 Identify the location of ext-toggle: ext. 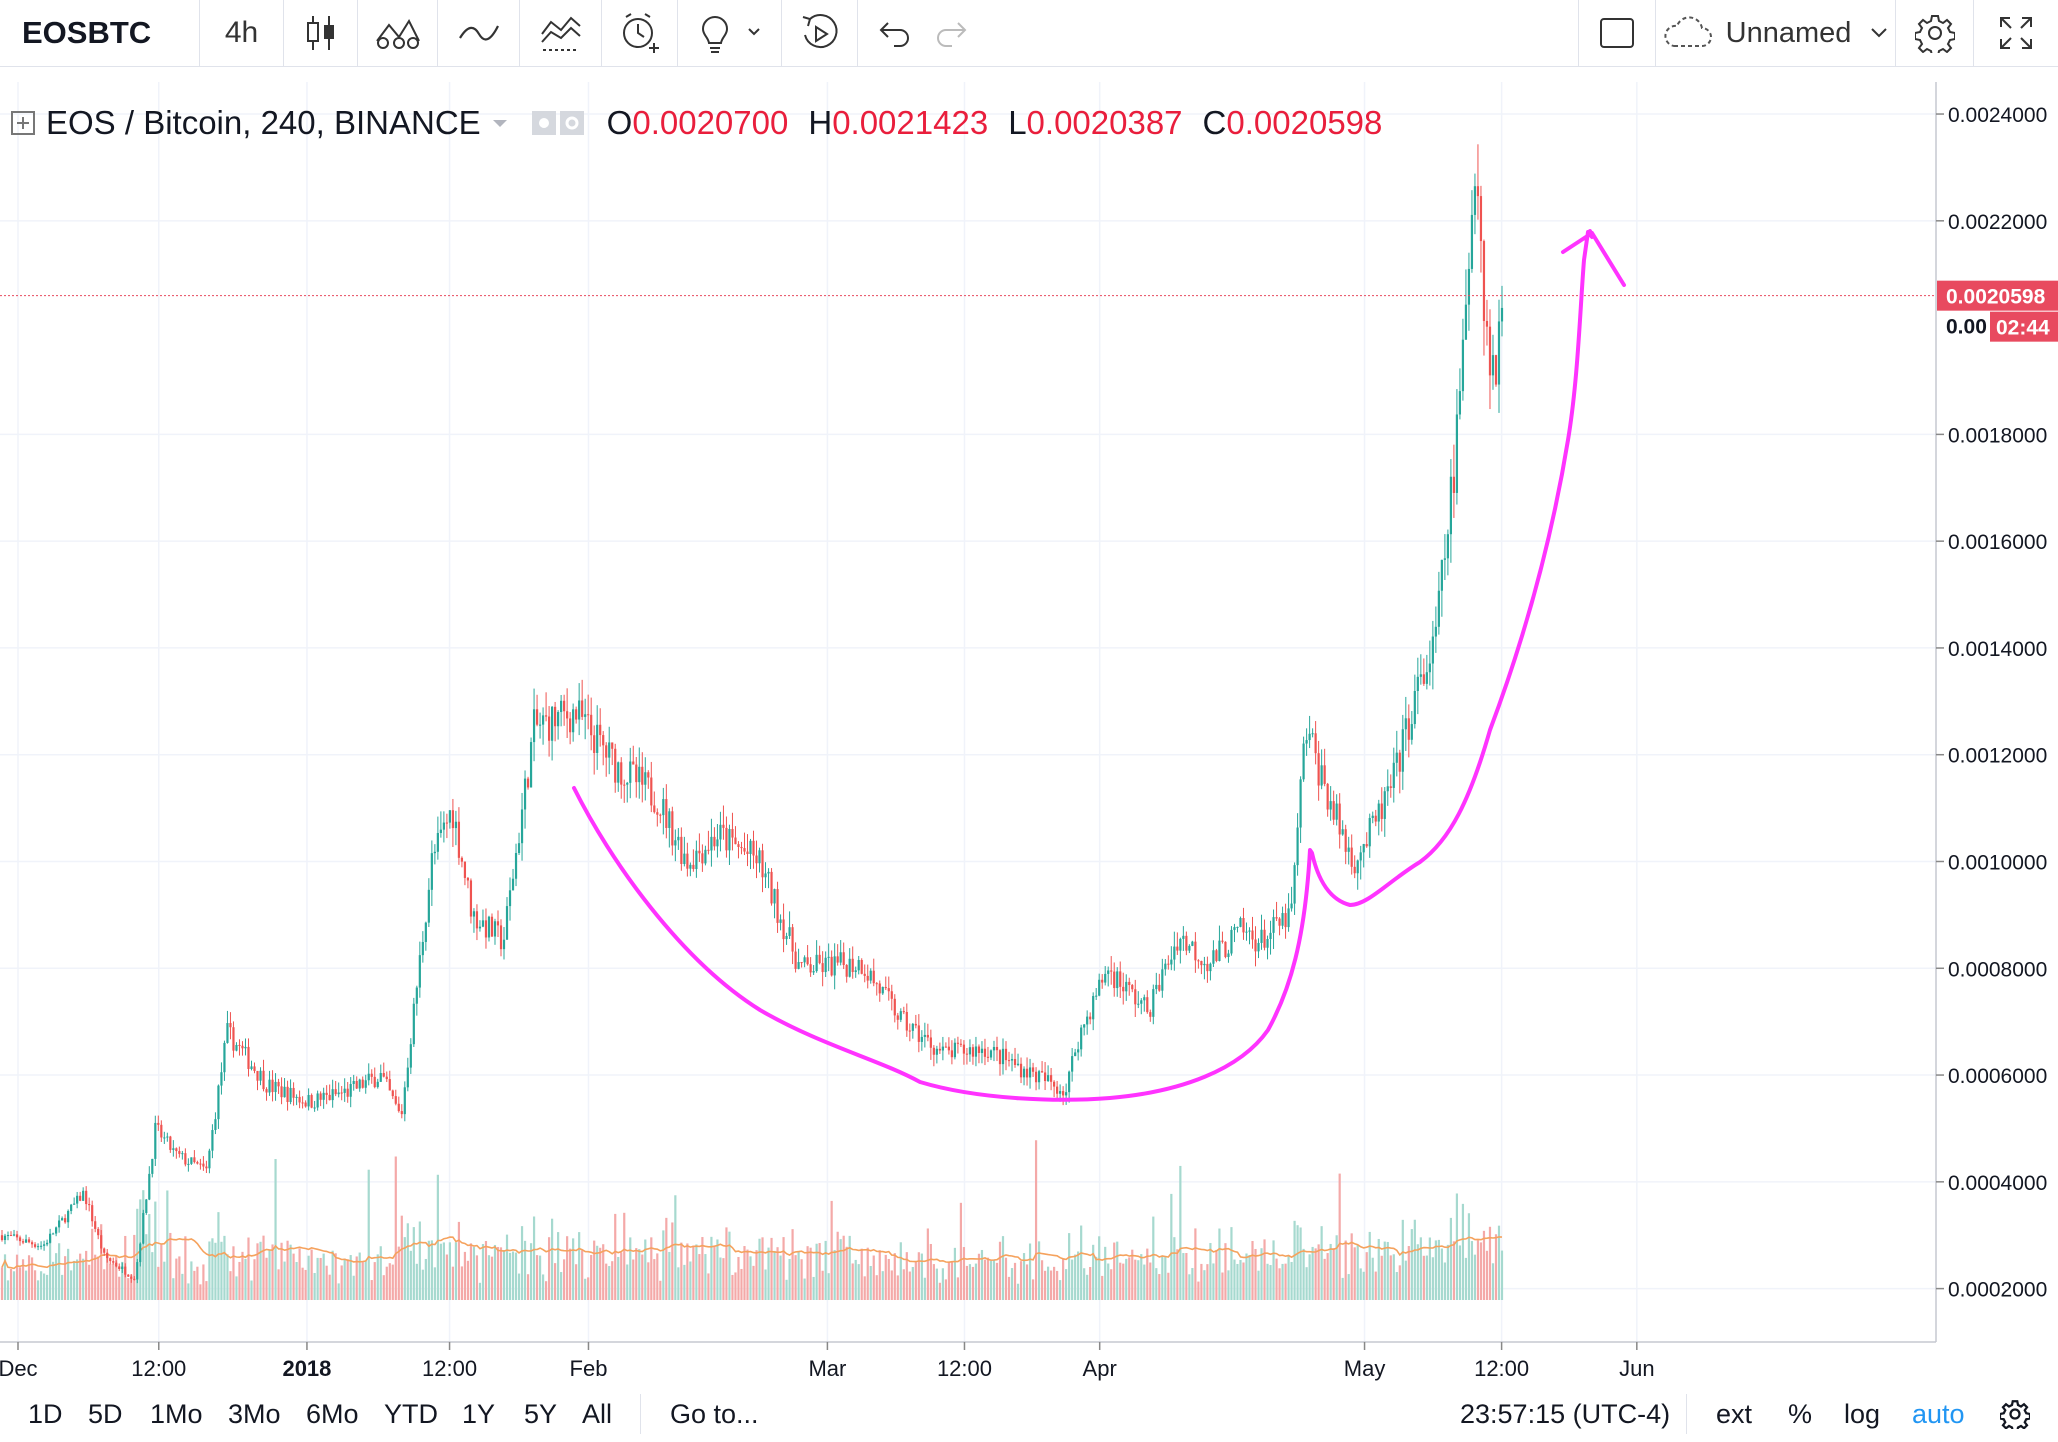
(1734, 1413).